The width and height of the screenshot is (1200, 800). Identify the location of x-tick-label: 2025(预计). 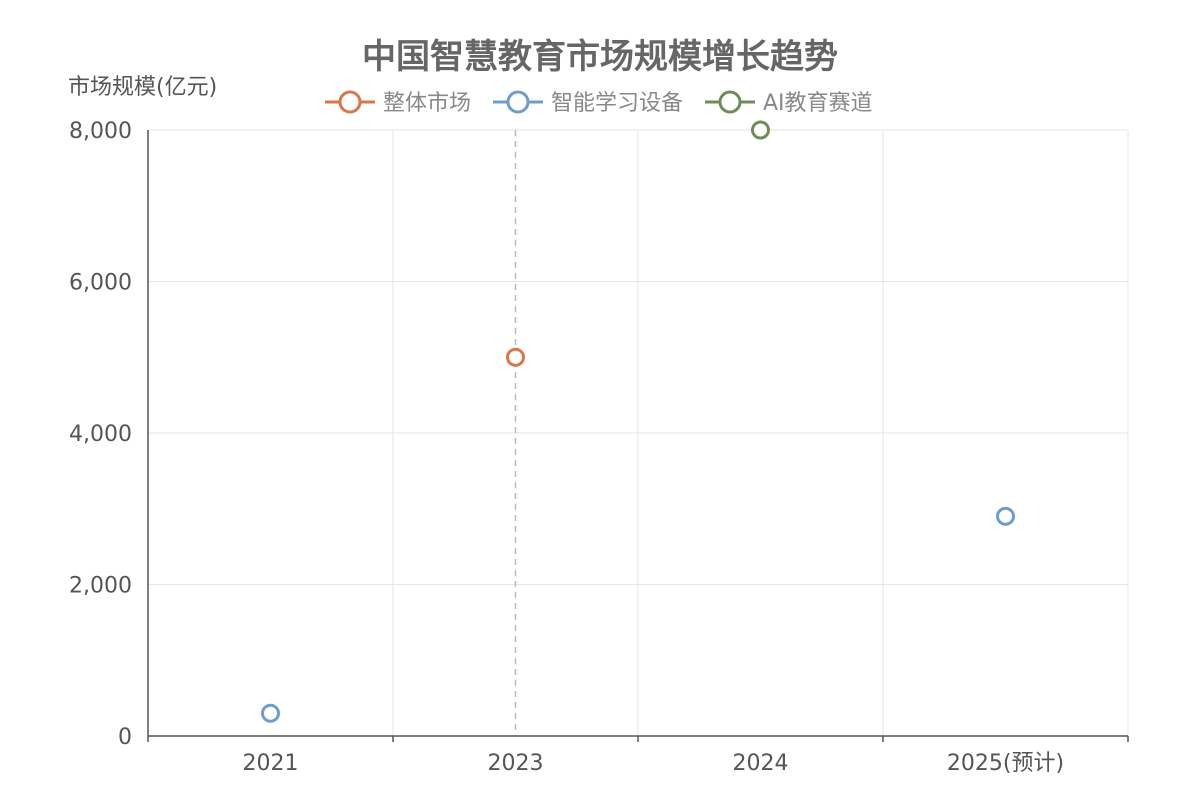
(1005, 763).